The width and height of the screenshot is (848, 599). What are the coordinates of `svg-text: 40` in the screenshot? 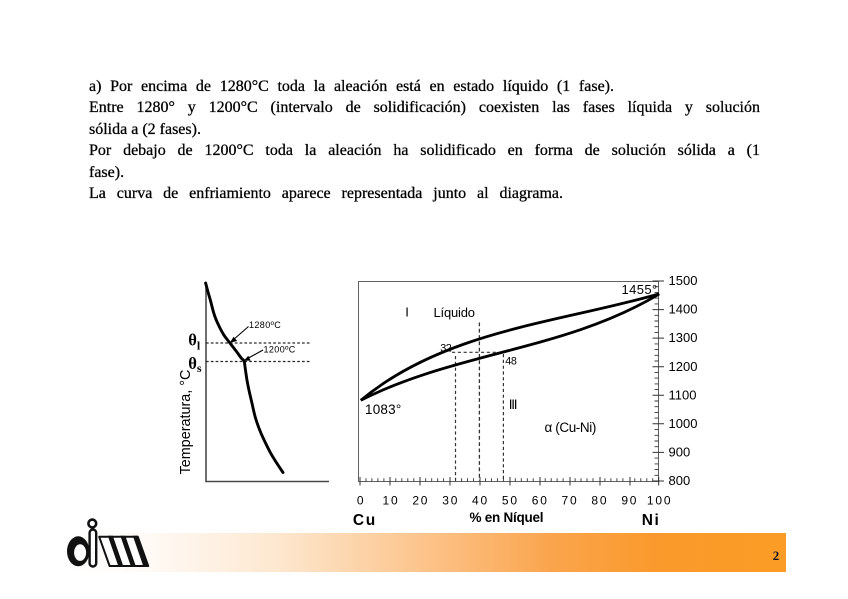 It's located at (480, 500).